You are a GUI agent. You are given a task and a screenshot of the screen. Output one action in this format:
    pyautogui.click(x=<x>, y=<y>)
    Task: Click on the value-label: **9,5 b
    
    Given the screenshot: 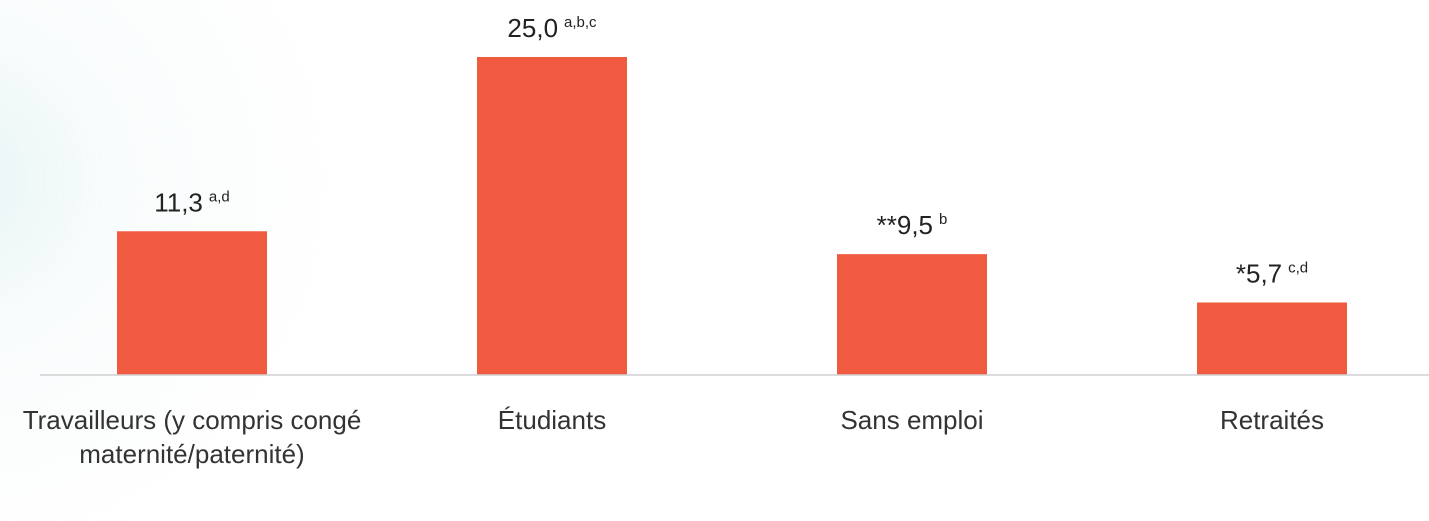 What is the action you would take?
    pyautogui.click(x=912, y=225)
    